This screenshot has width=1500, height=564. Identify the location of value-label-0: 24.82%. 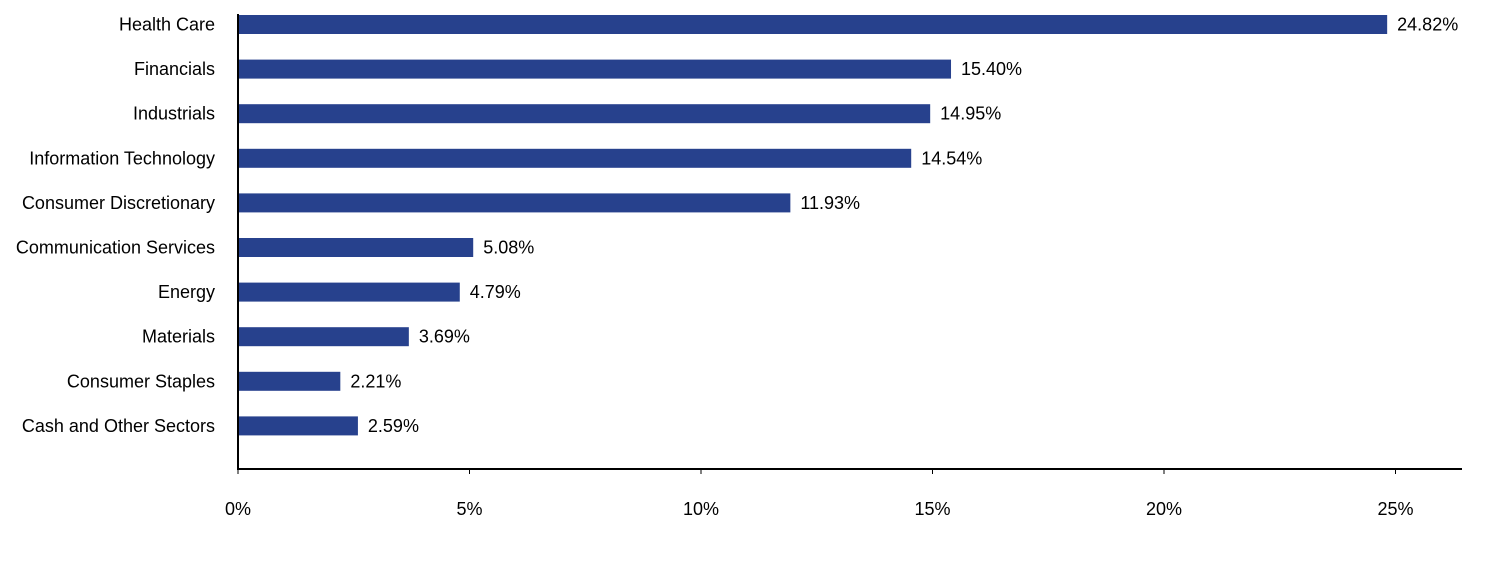
(1427, 25).